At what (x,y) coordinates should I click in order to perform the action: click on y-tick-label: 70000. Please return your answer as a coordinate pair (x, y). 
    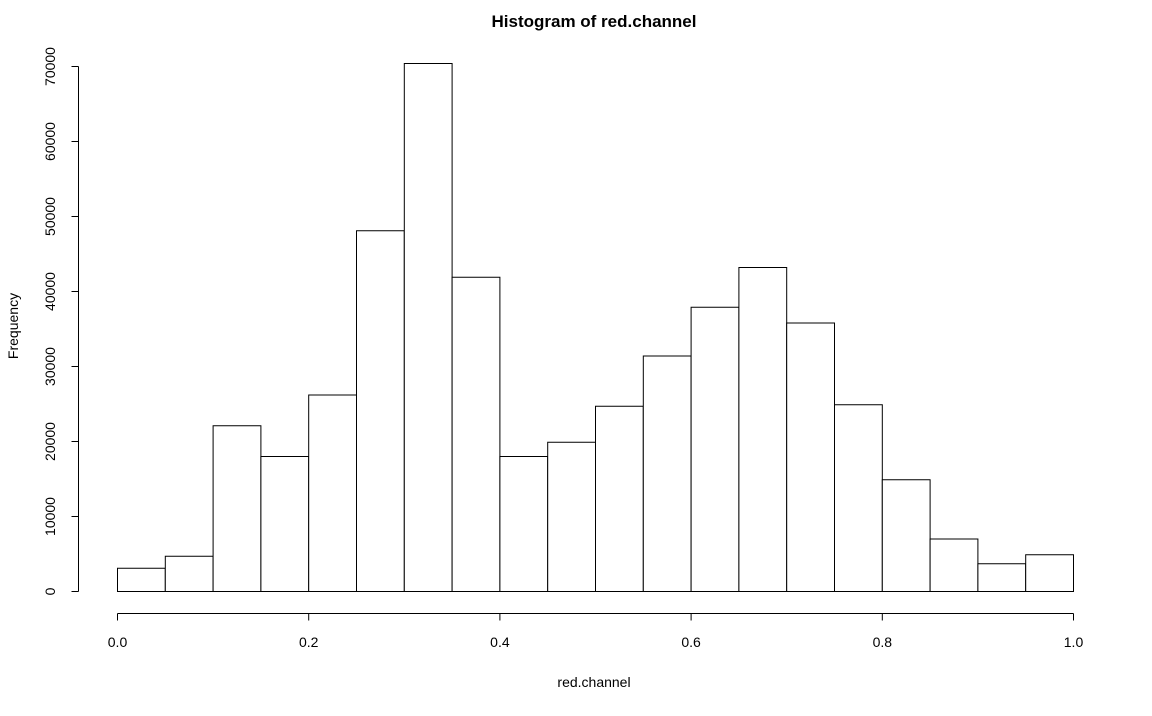
    Looking at the image, I should click on (50, 66).